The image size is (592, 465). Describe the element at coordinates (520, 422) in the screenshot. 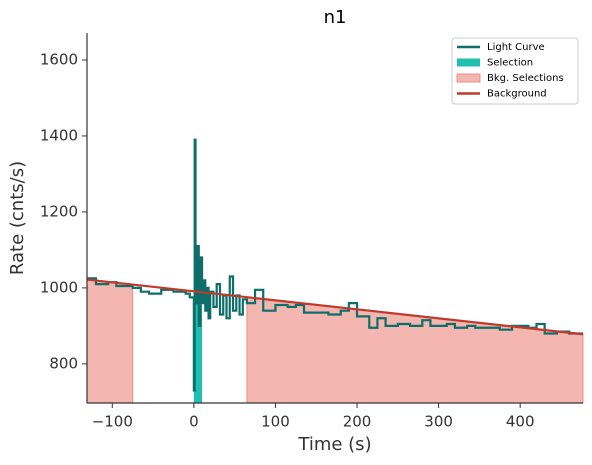

I see `x-tick-label: 400` at that location.